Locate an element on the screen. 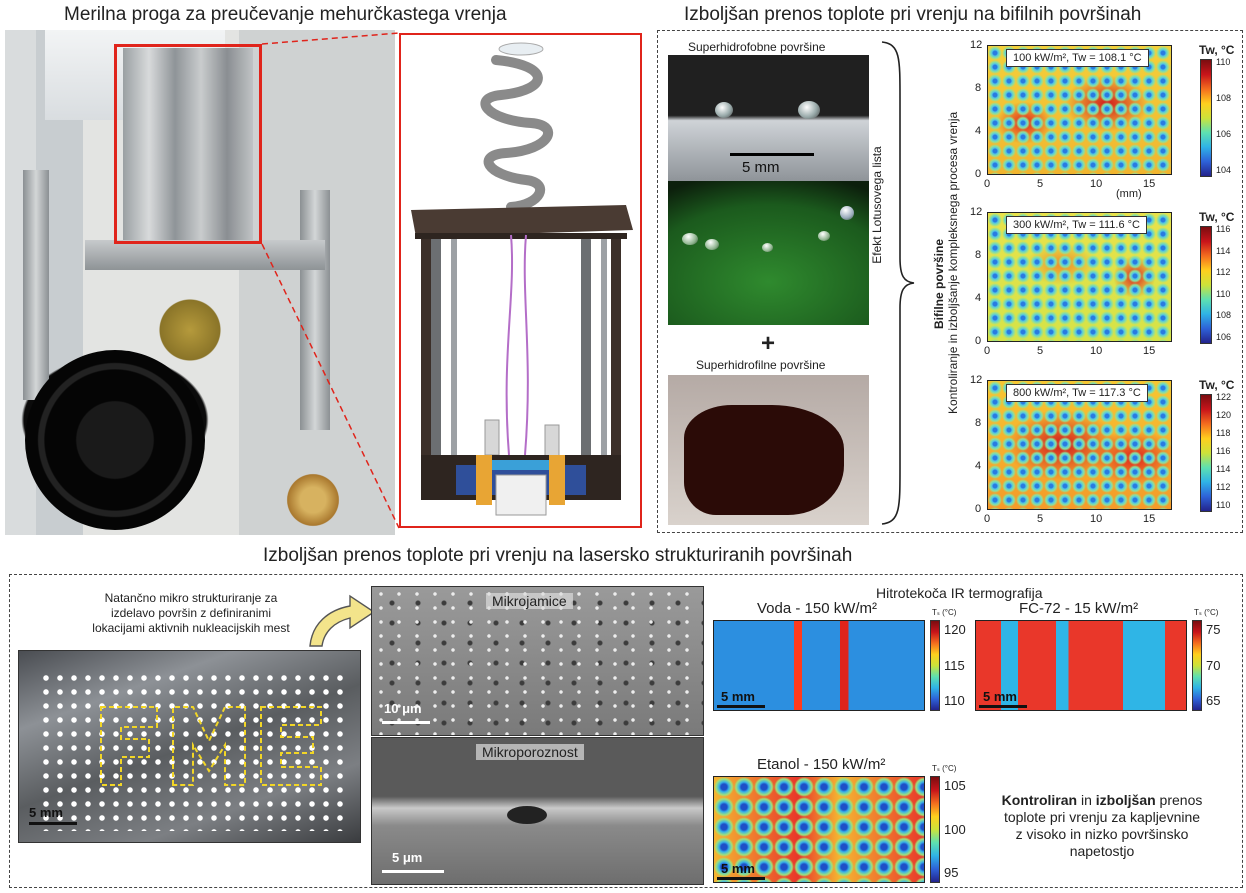 The height and width of the screenshot is (893, 1246). ir-map-title: FC-72 - 15 kW/m² is located at coordinates (1079, 608).